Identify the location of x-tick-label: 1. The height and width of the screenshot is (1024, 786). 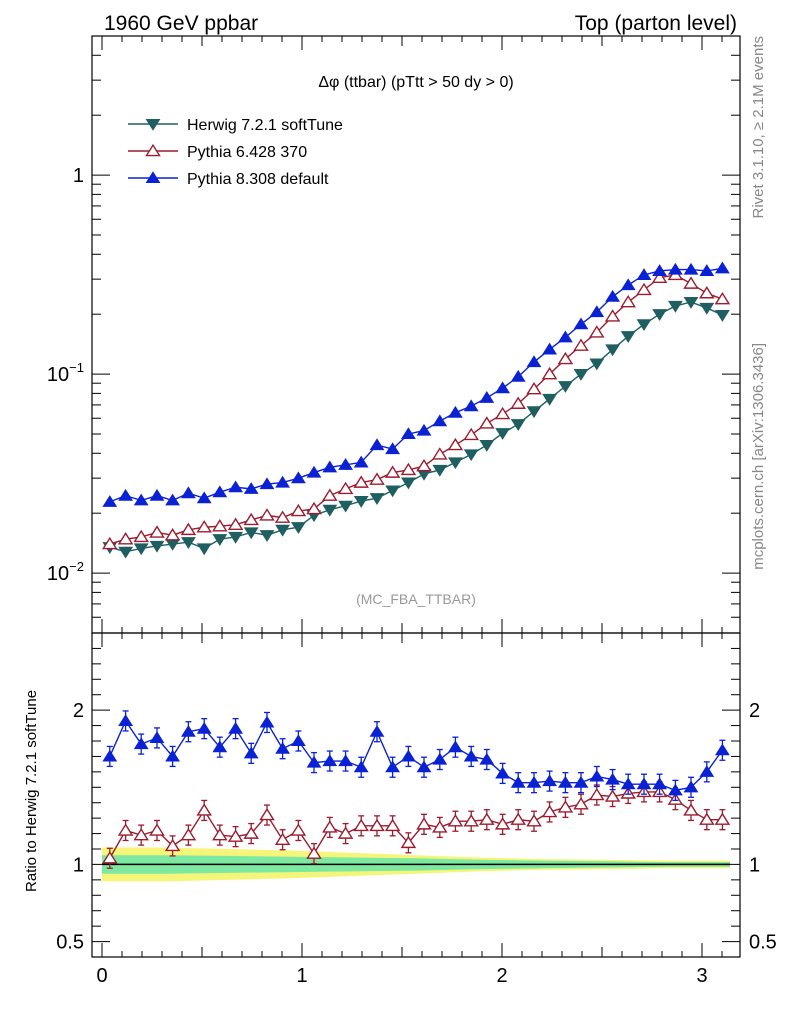
(301, 976).